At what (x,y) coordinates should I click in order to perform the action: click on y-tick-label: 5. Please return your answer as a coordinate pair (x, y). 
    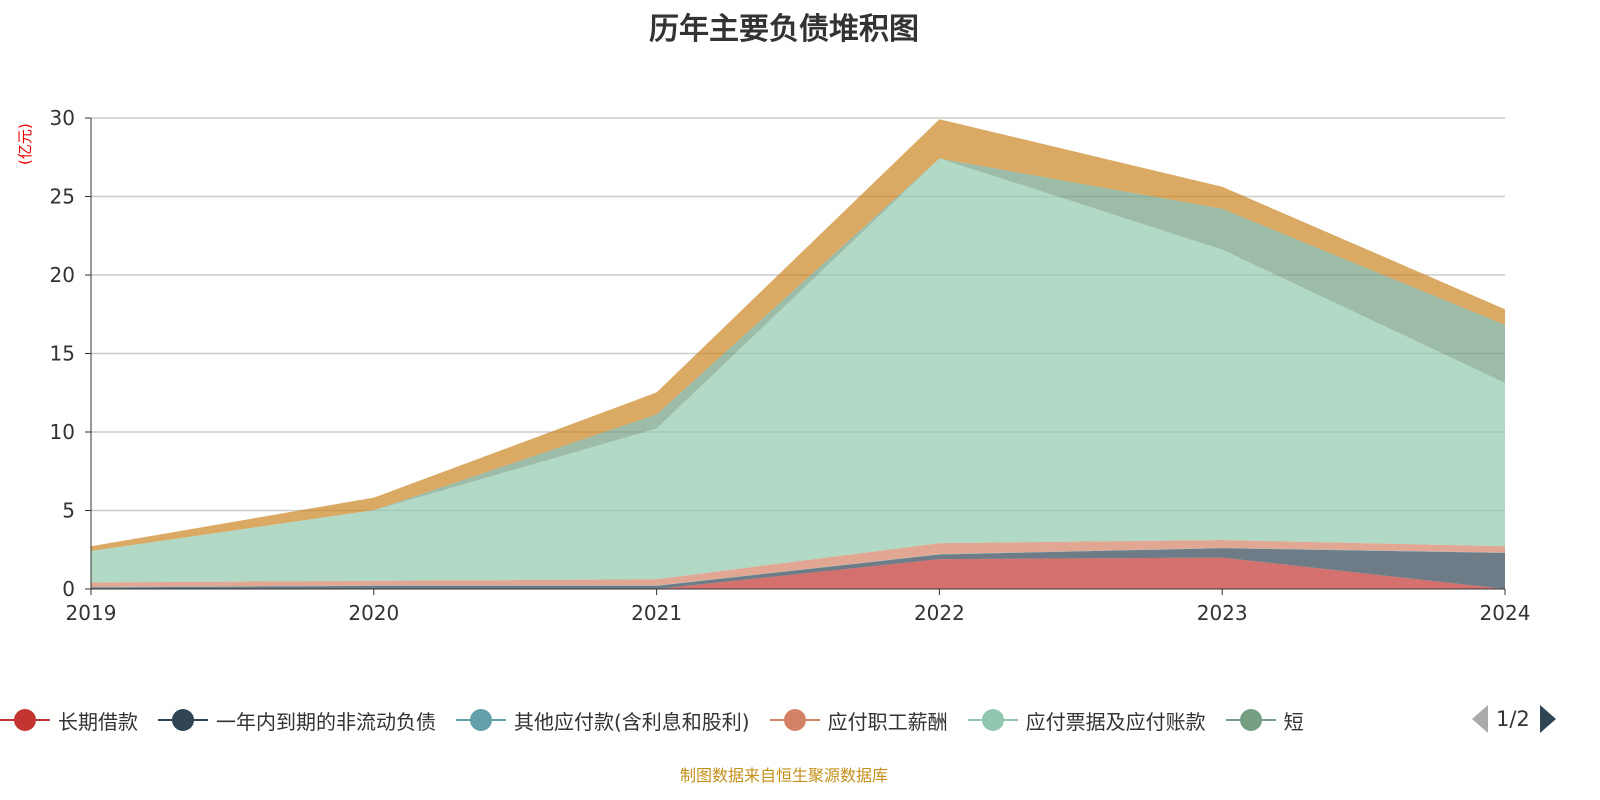
    Looking at the image, I should click on (68, 511).